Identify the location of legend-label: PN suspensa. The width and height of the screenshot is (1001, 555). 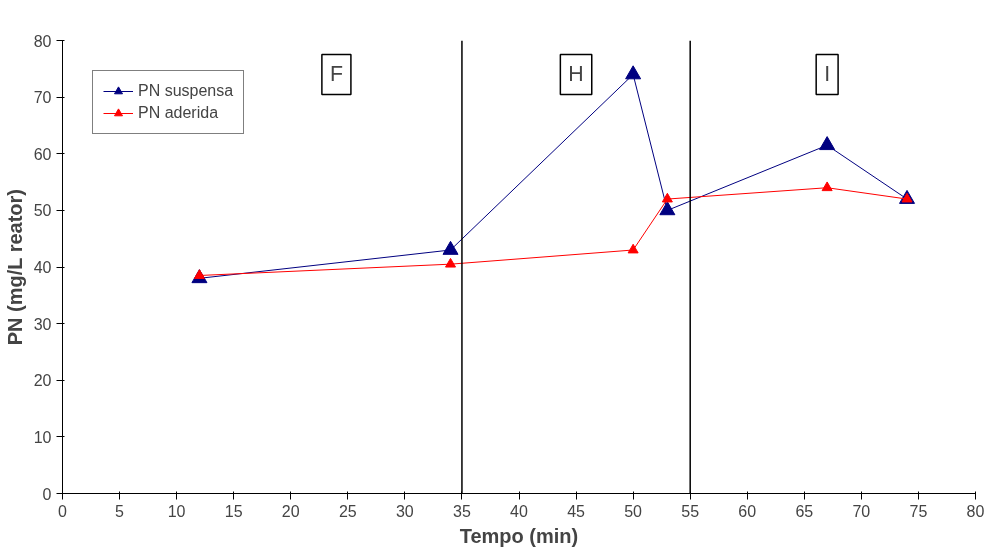
(186, 91).